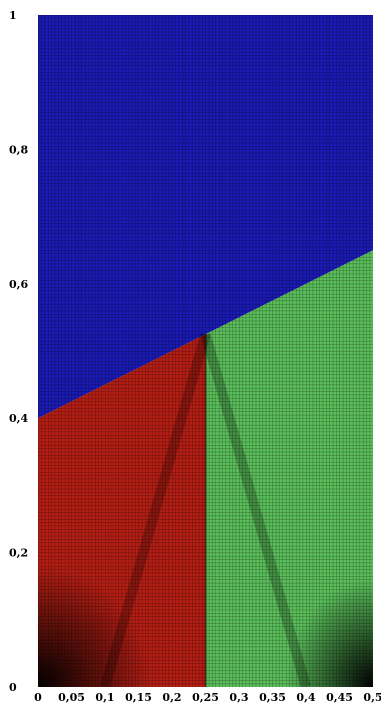 This screenshot has width=381, height=704. Describe the element at coordinates (18, 351) in the screenshot. I see `y-axis-ticks: 0 0,2 0,4 0,6 0,8 1` at that location.